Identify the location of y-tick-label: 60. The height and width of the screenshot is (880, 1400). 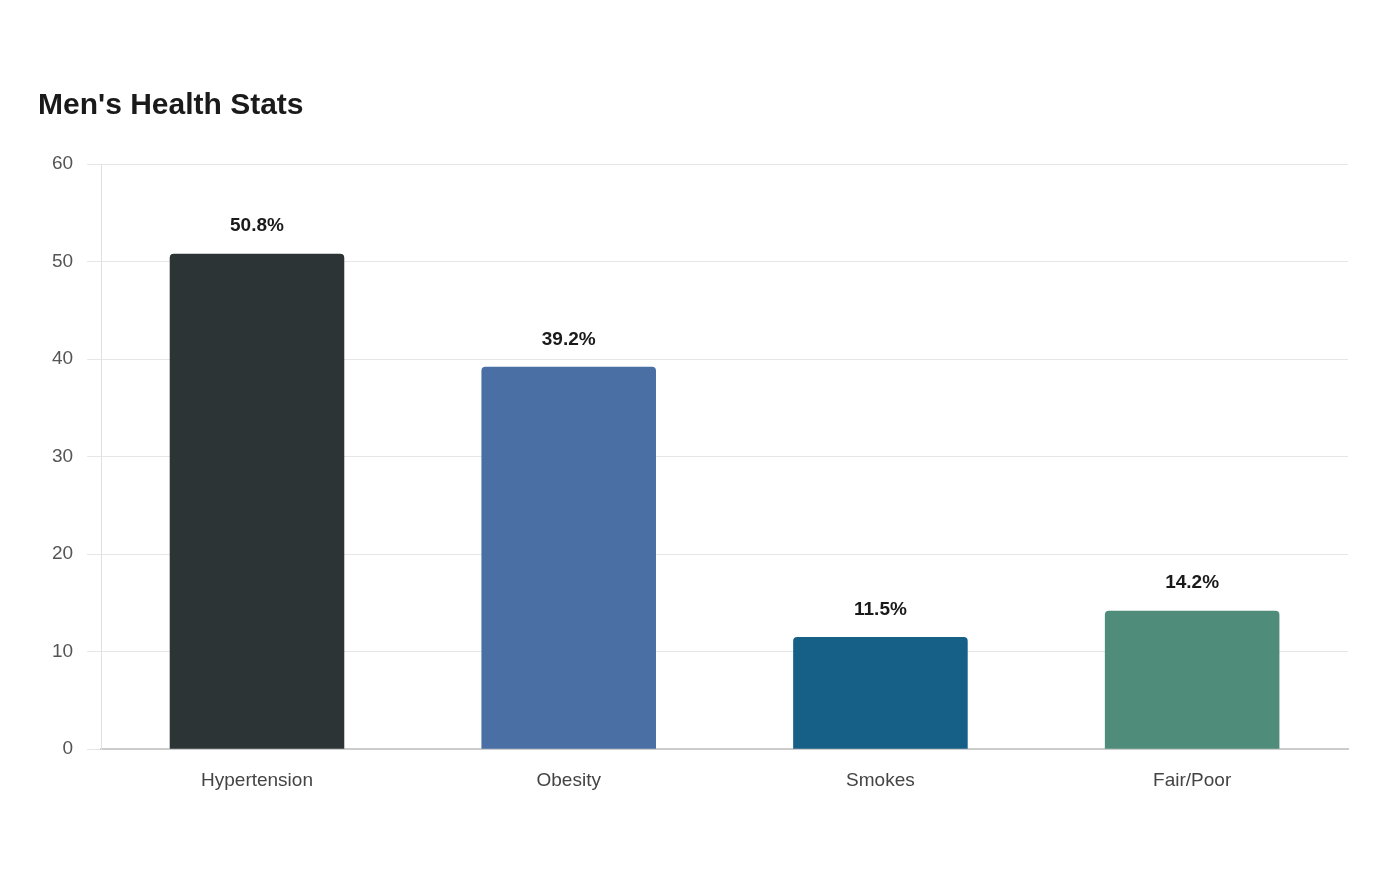
(62, 163).